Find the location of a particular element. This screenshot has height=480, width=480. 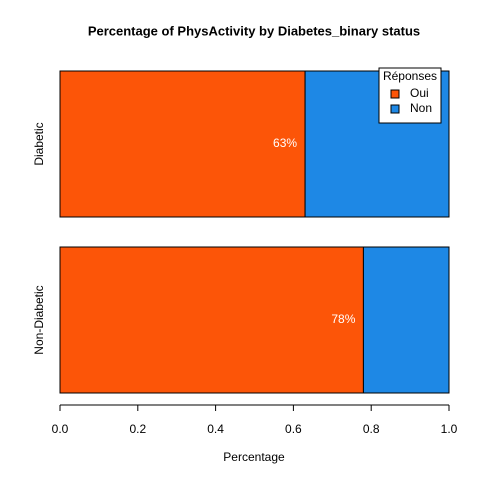

legend-box is located at coordinates (410, 95).